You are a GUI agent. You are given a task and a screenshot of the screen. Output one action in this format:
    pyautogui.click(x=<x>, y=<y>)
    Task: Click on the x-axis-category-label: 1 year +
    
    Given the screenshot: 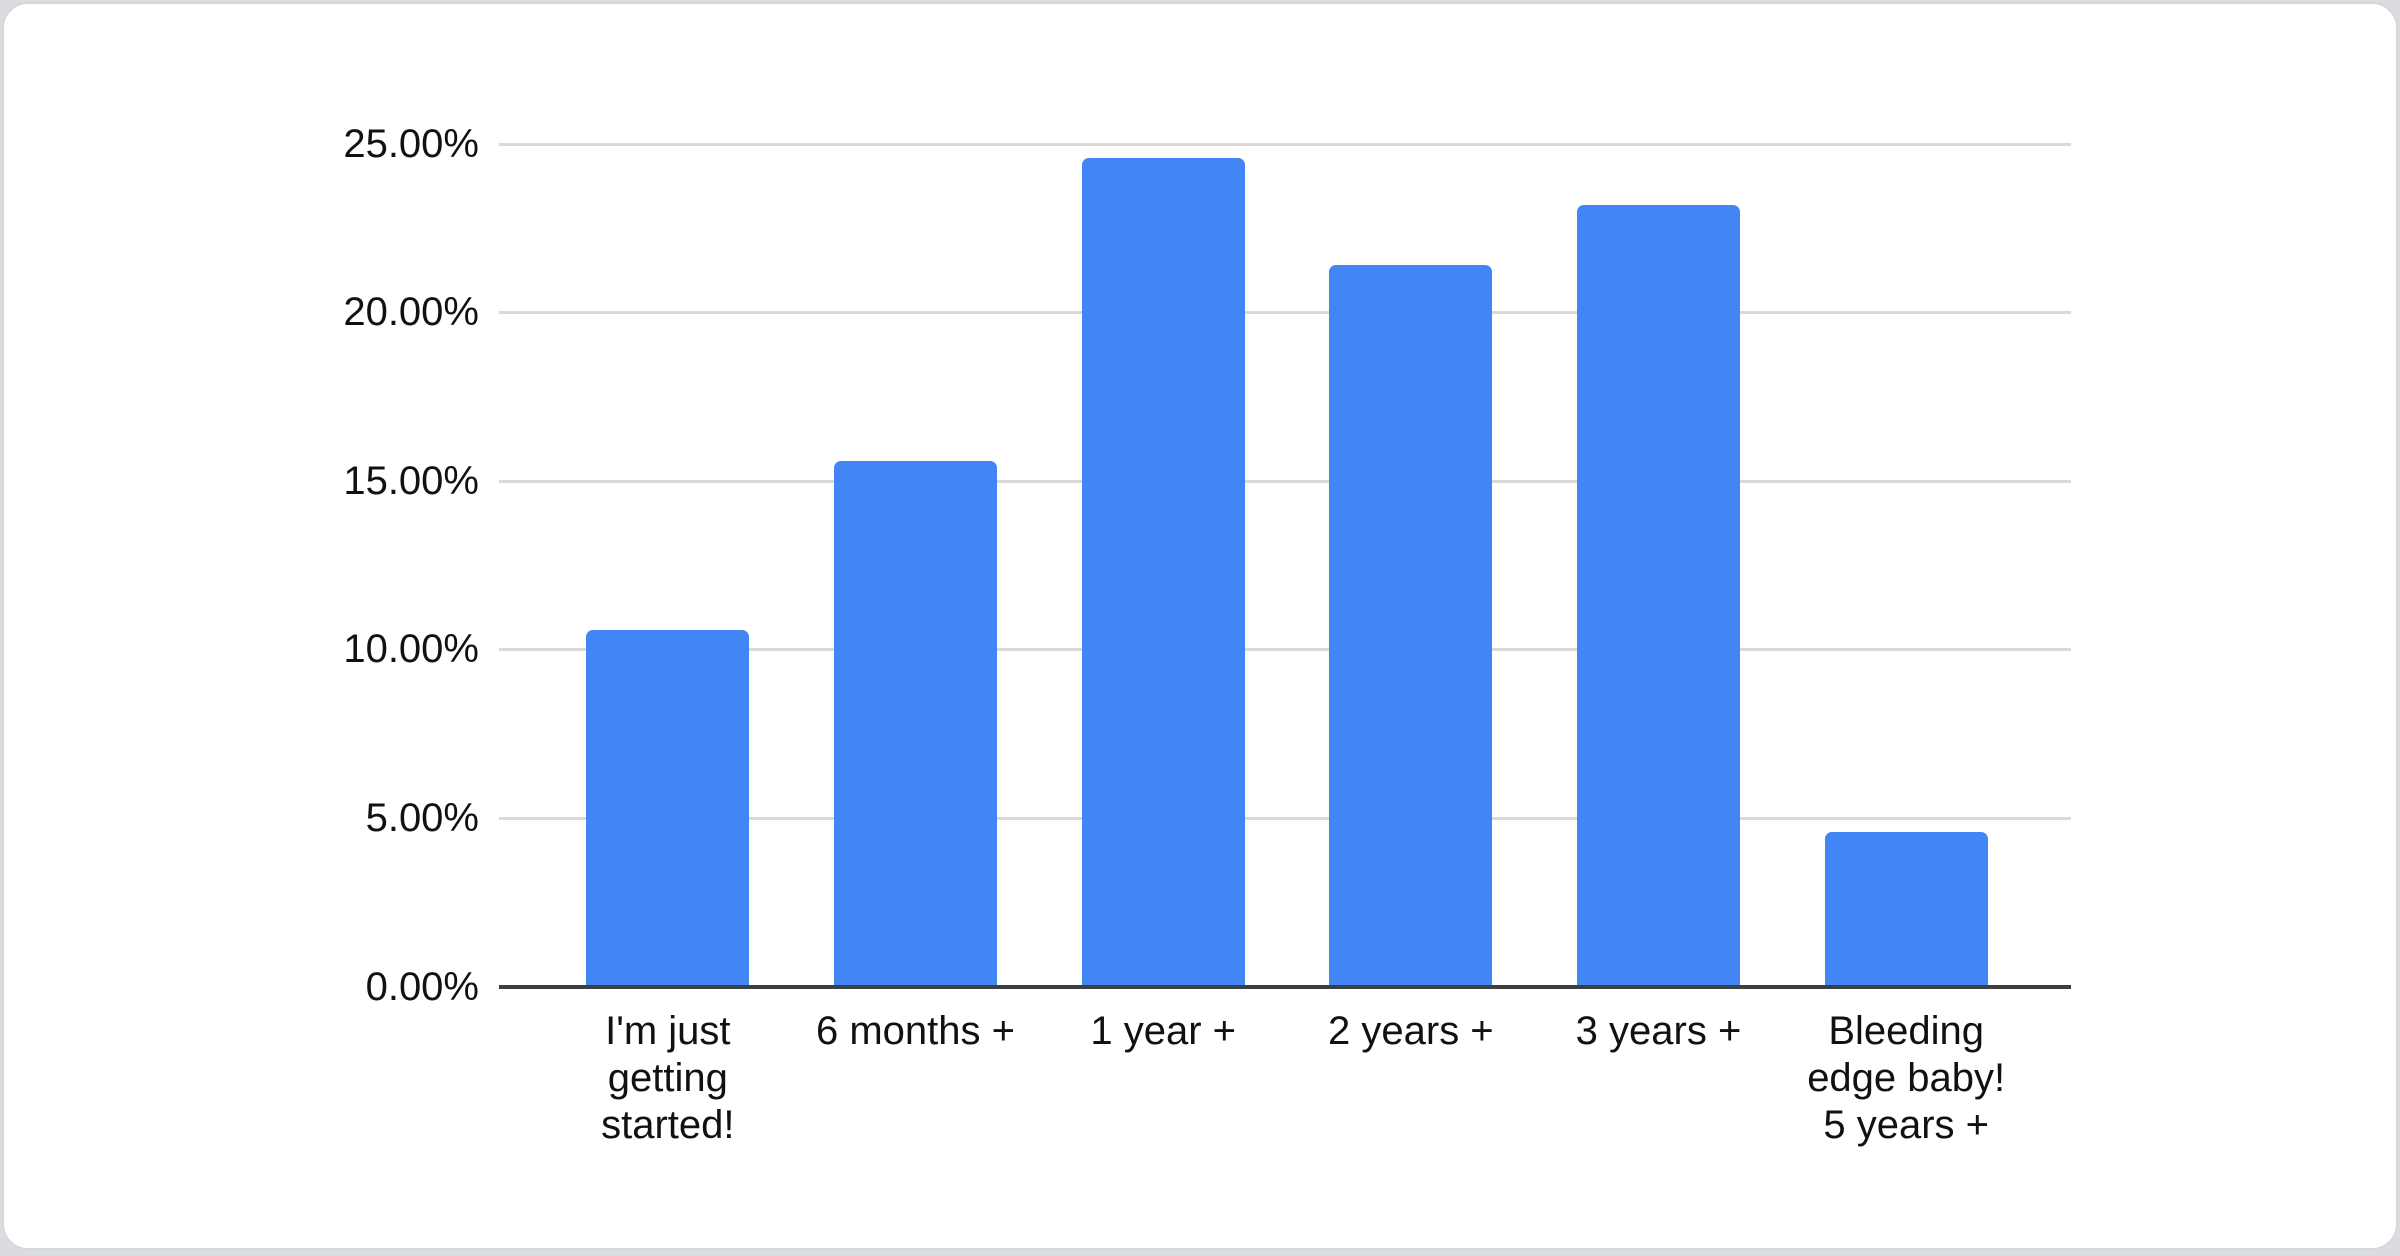 What is the action you would take?
    pyautogui.click(x=1163, y=1031)
    